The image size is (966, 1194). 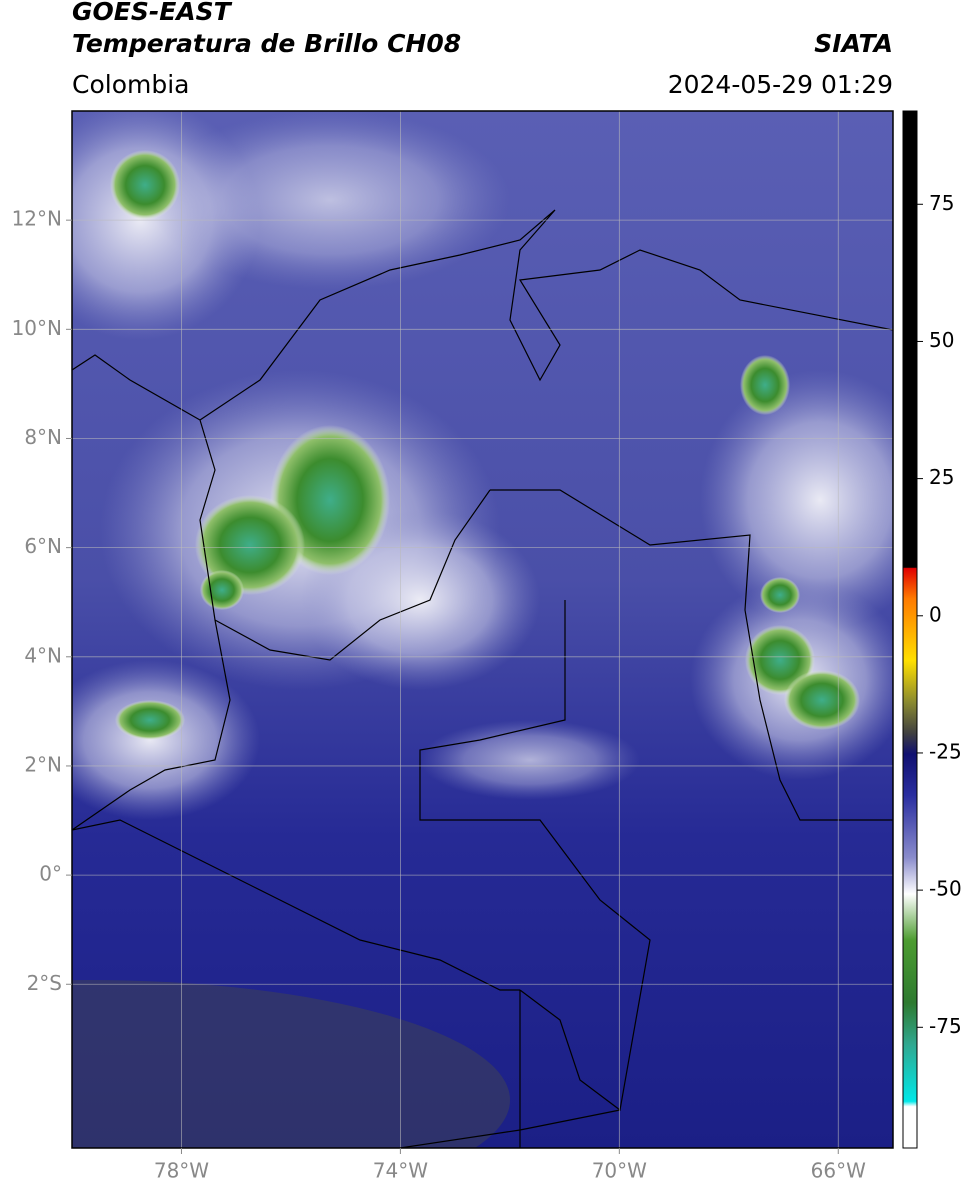 I want to click on lat-tick-label: 12°N, so click(x=37, y=219).